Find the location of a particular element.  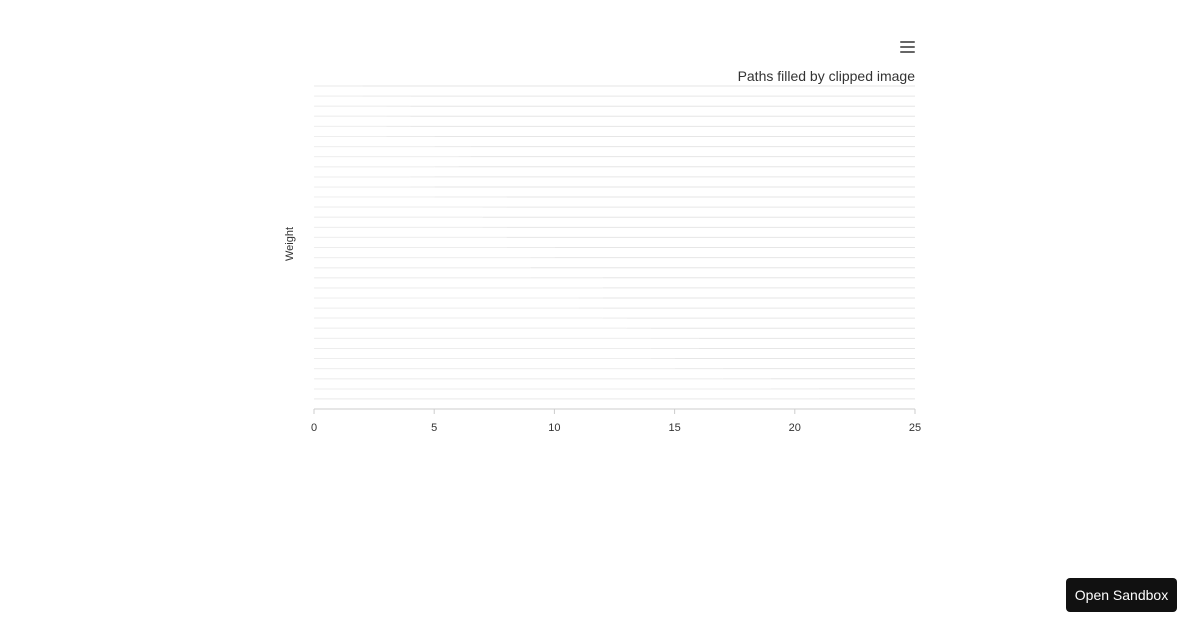

x-tick-label: 25 is located at coordinates (915, 428).